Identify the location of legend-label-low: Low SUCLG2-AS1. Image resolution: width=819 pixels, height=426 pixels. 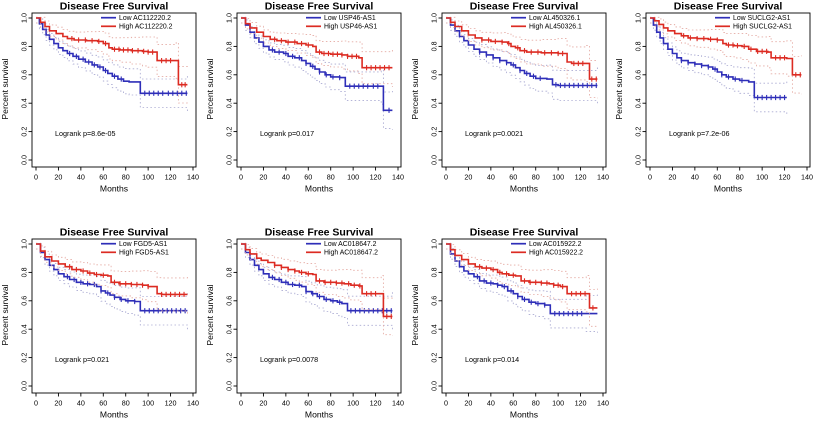
(762, 18).